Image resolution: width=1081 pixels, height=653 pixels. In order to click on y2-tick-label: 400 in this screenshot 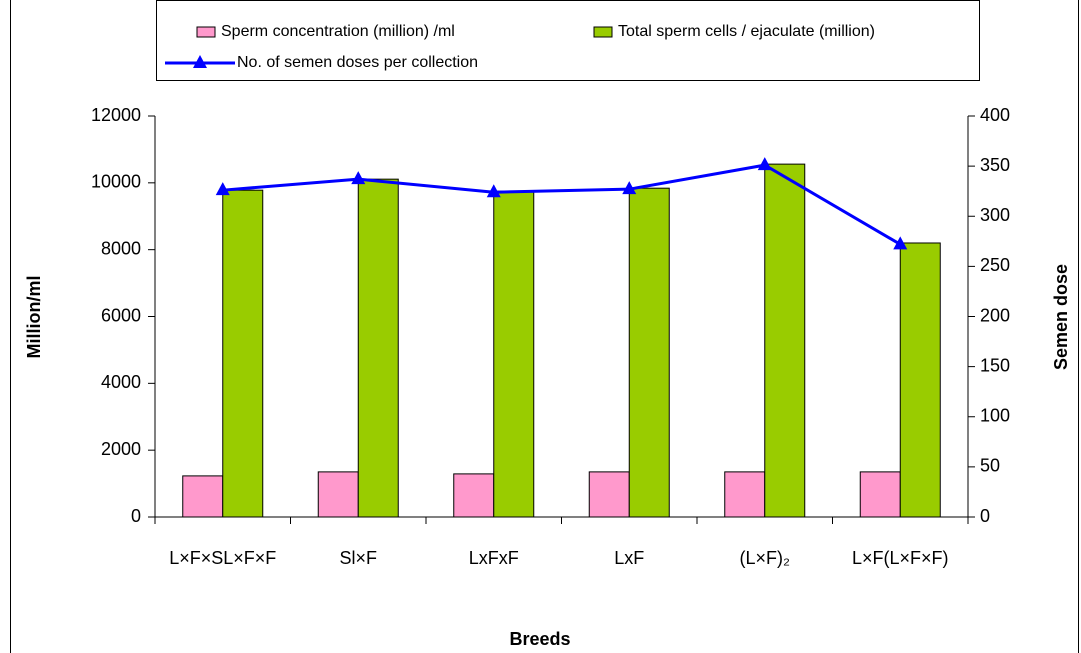, I will do `click(995, 115)`.